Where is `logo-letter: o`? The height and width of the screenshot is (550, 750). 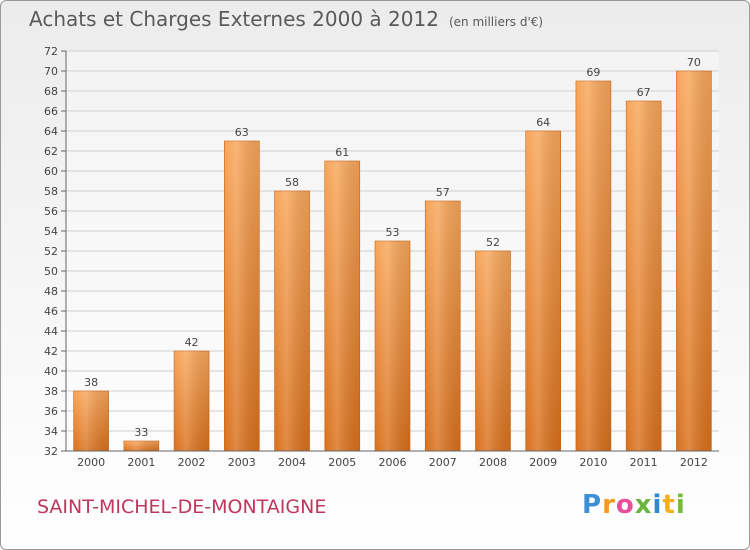
logo-letter: o is located at coordinates (625, 505).